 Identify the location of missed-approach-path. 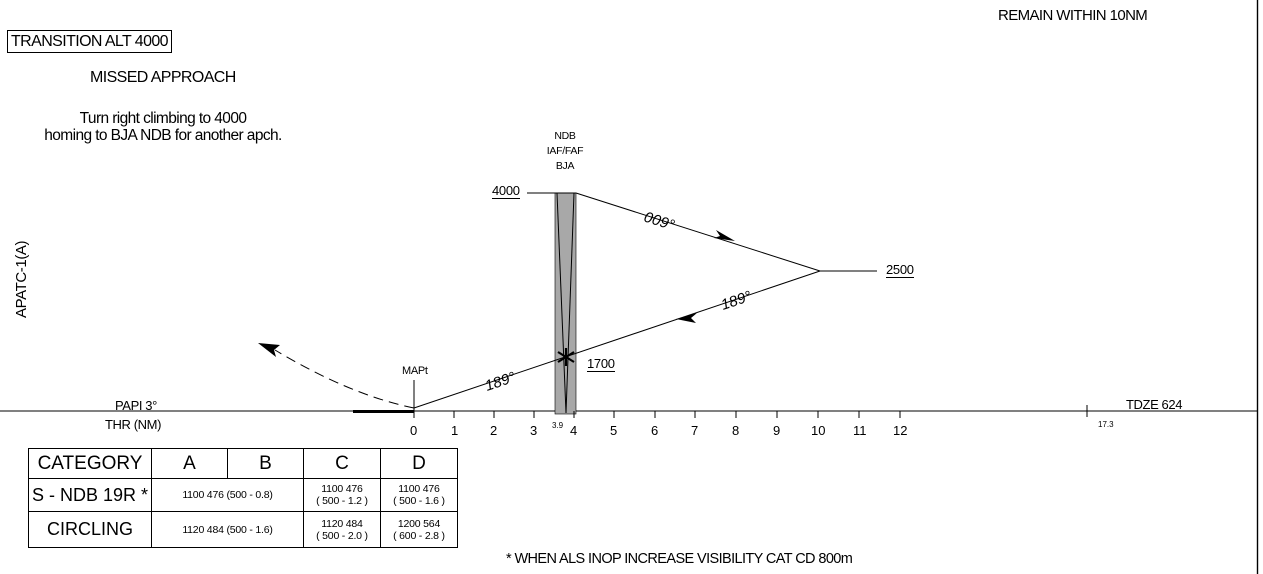
(344, 379).